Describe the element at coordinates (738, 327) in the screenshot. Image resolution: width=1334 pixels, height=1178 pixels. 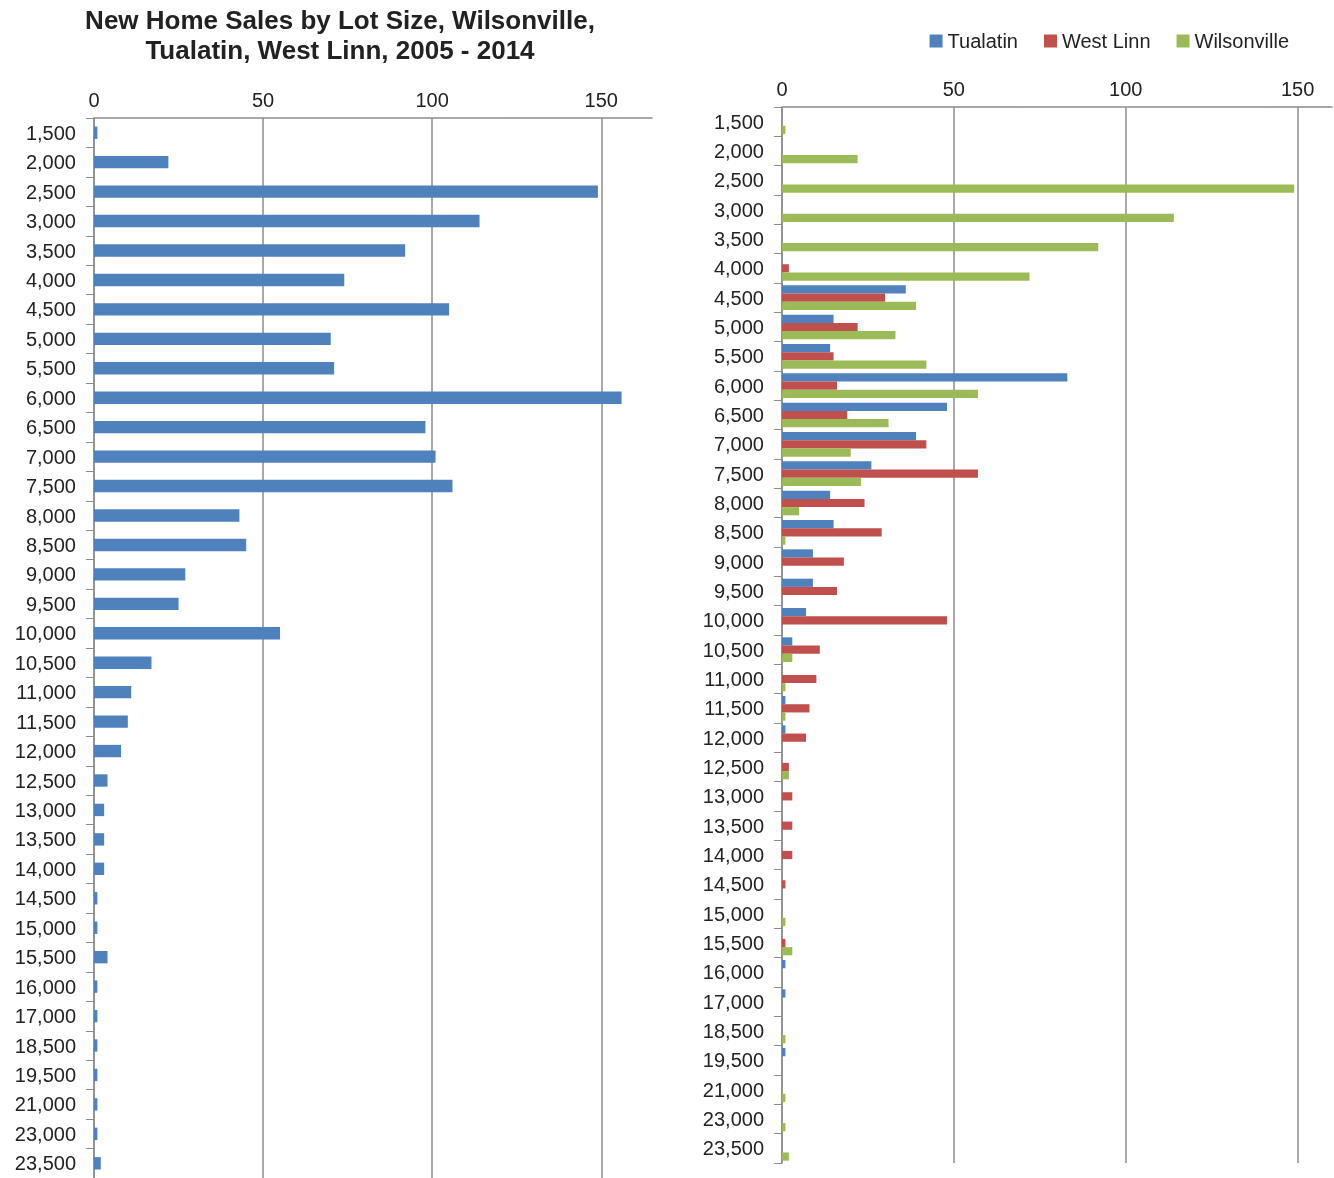
I see `y-tick-label: 5,000` at that location.